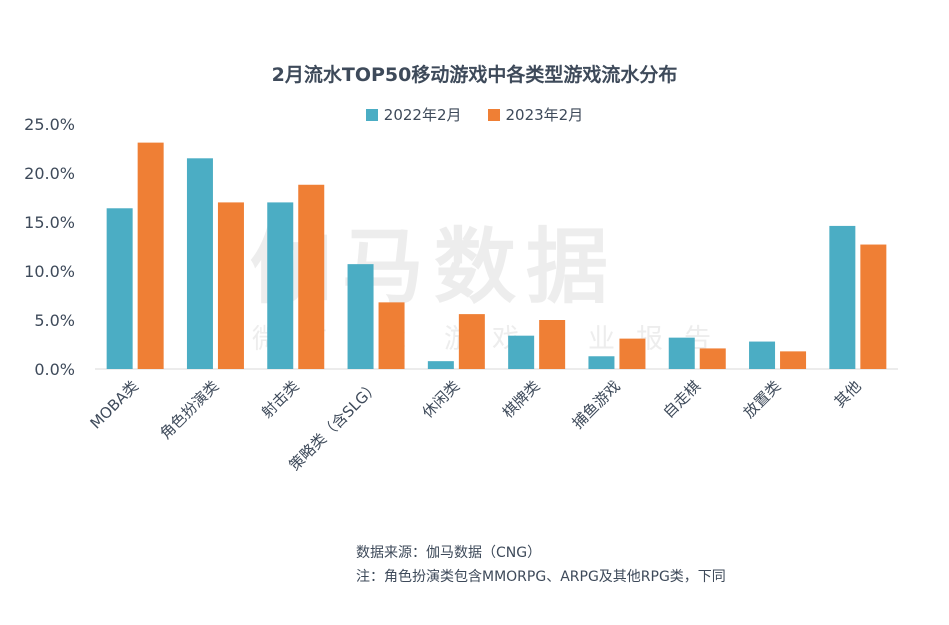 This screenshot has width=949, height=625. I want to click on legend-item-2023: 2023年2月, so click(535, 114).